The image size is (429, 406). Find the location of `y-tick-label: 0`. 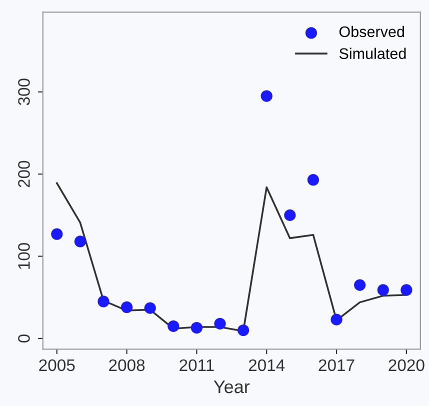

y-tick-label: 0 is located at coordinates (24, 338).